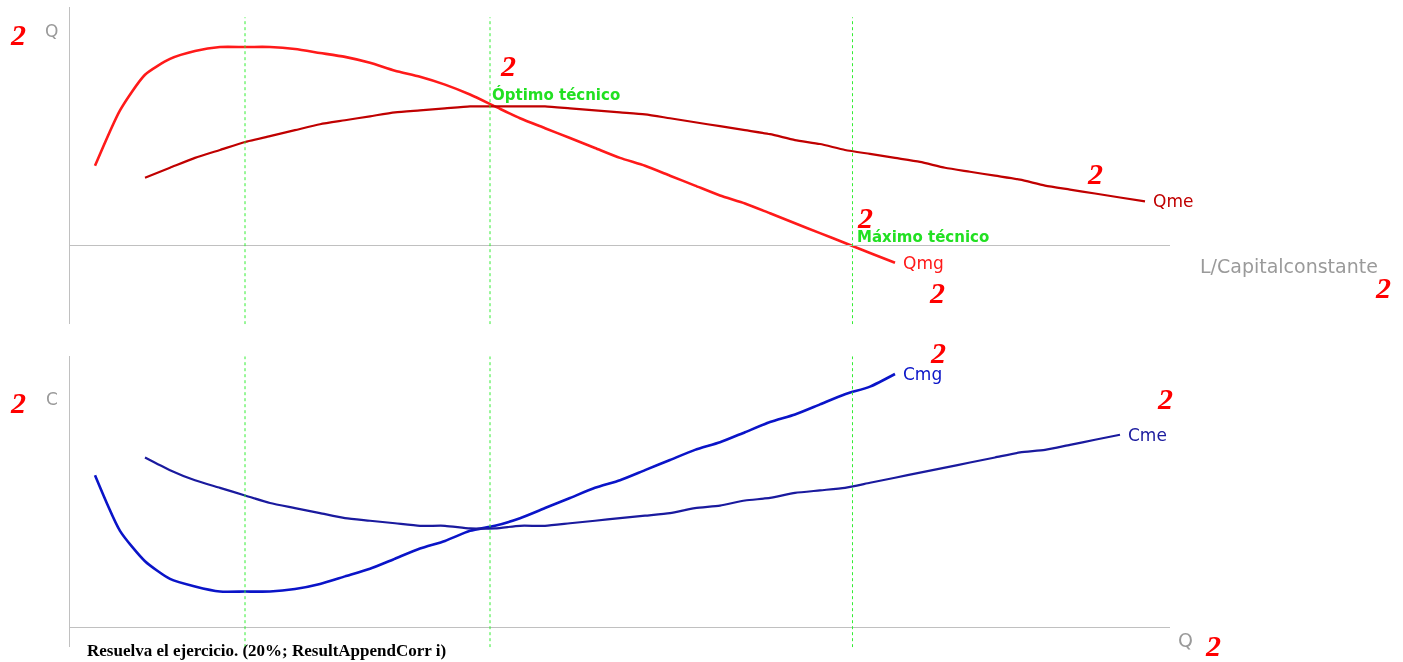 The width and height of the screenshot is (1403, 662). Describe the element at coordinates (1147, 435) in the screenshot. I see `series-label: Cme` at that location.